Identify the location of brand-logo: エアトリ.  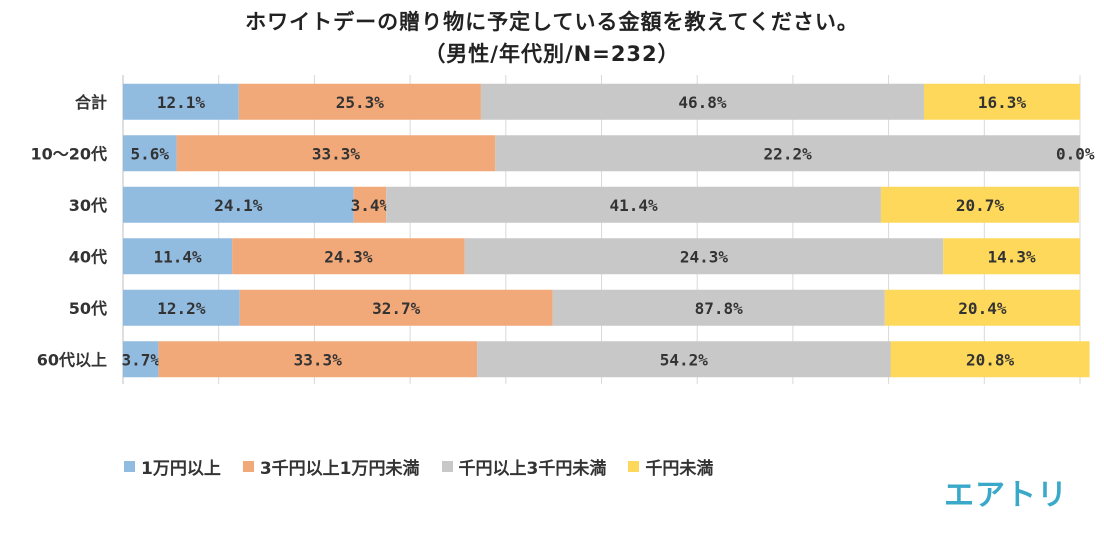
(1006, 495).